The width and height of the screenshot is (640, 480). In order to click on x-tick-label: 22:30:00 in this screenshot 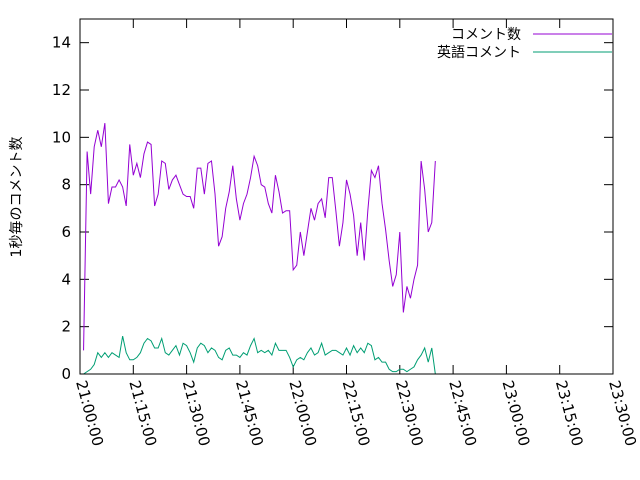, I will do `click(409, 413)`.